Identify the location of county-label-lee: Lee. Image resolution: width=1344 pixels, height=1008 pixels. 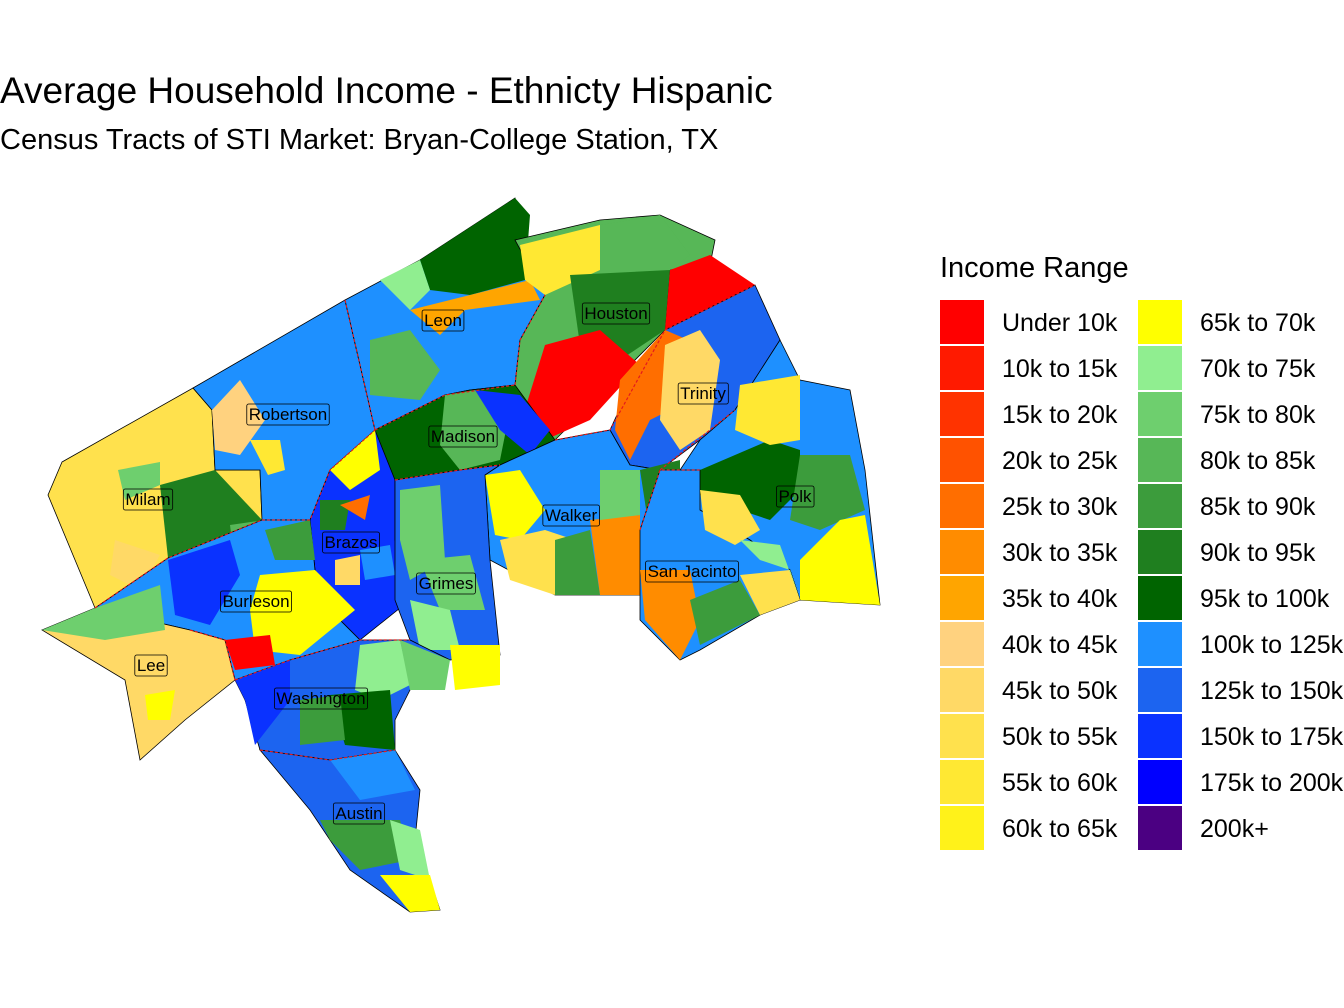
(151, 665).